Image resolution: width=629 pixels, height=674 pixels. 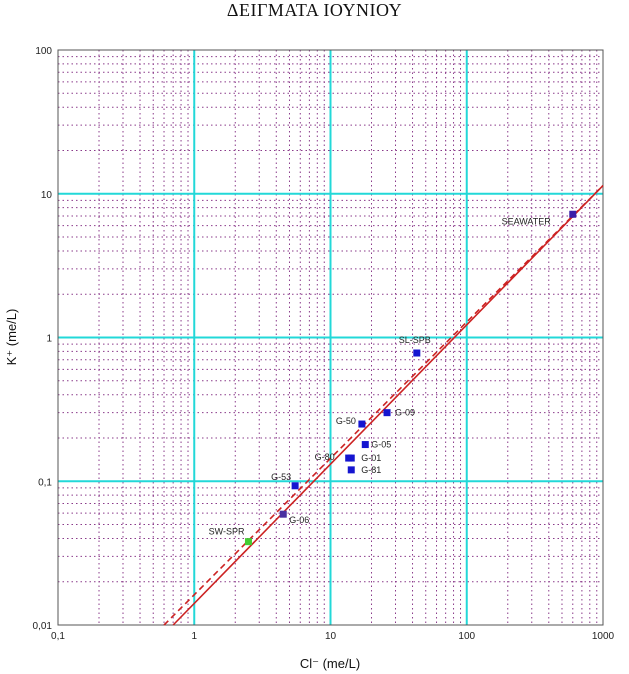 What do you see at coordinates (43, 626) in the screenshot?
I see `y-tick-label: 0,01` at bounding box center [43, 626].